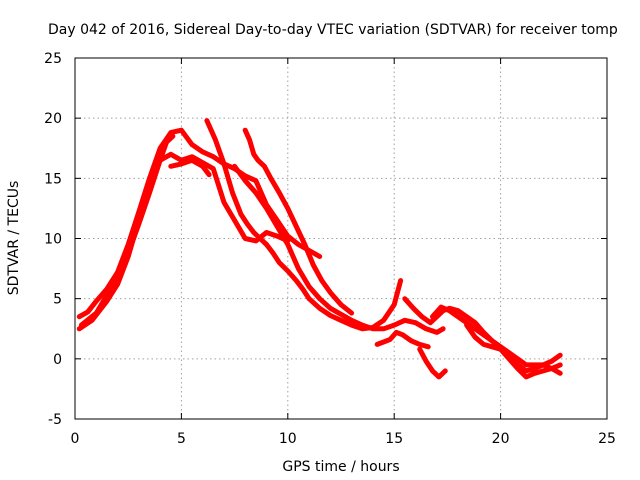 The image size is (640, 480). What do you see at coordinates (53, 179) in the screenshot?
I see `y-tick-label: 15` at bounding box center [53, 179].